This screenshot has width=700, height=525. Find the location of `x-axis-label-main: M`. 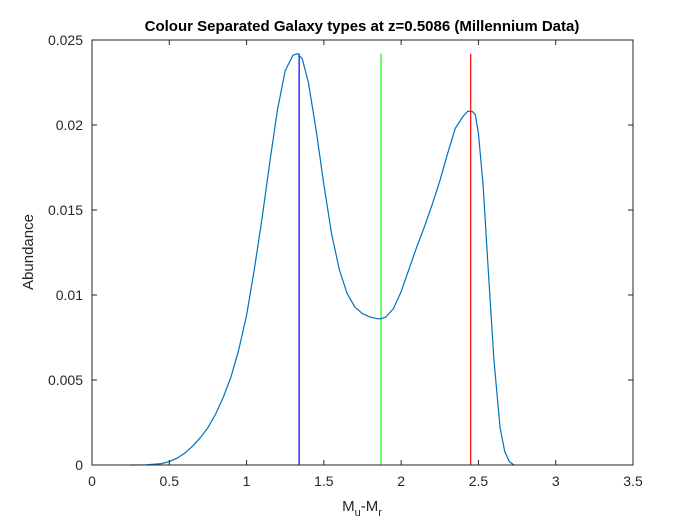

x-axis-label-main: M is located at coordinates (348, 506).